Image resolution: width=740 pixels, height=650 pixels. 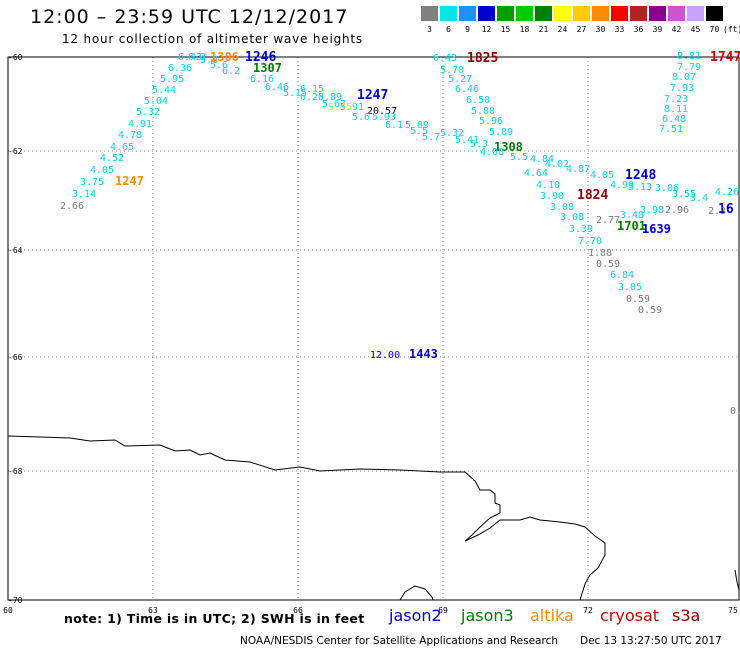 I want to click on wave-height-label: 8.07, so click(x=684, y=77).